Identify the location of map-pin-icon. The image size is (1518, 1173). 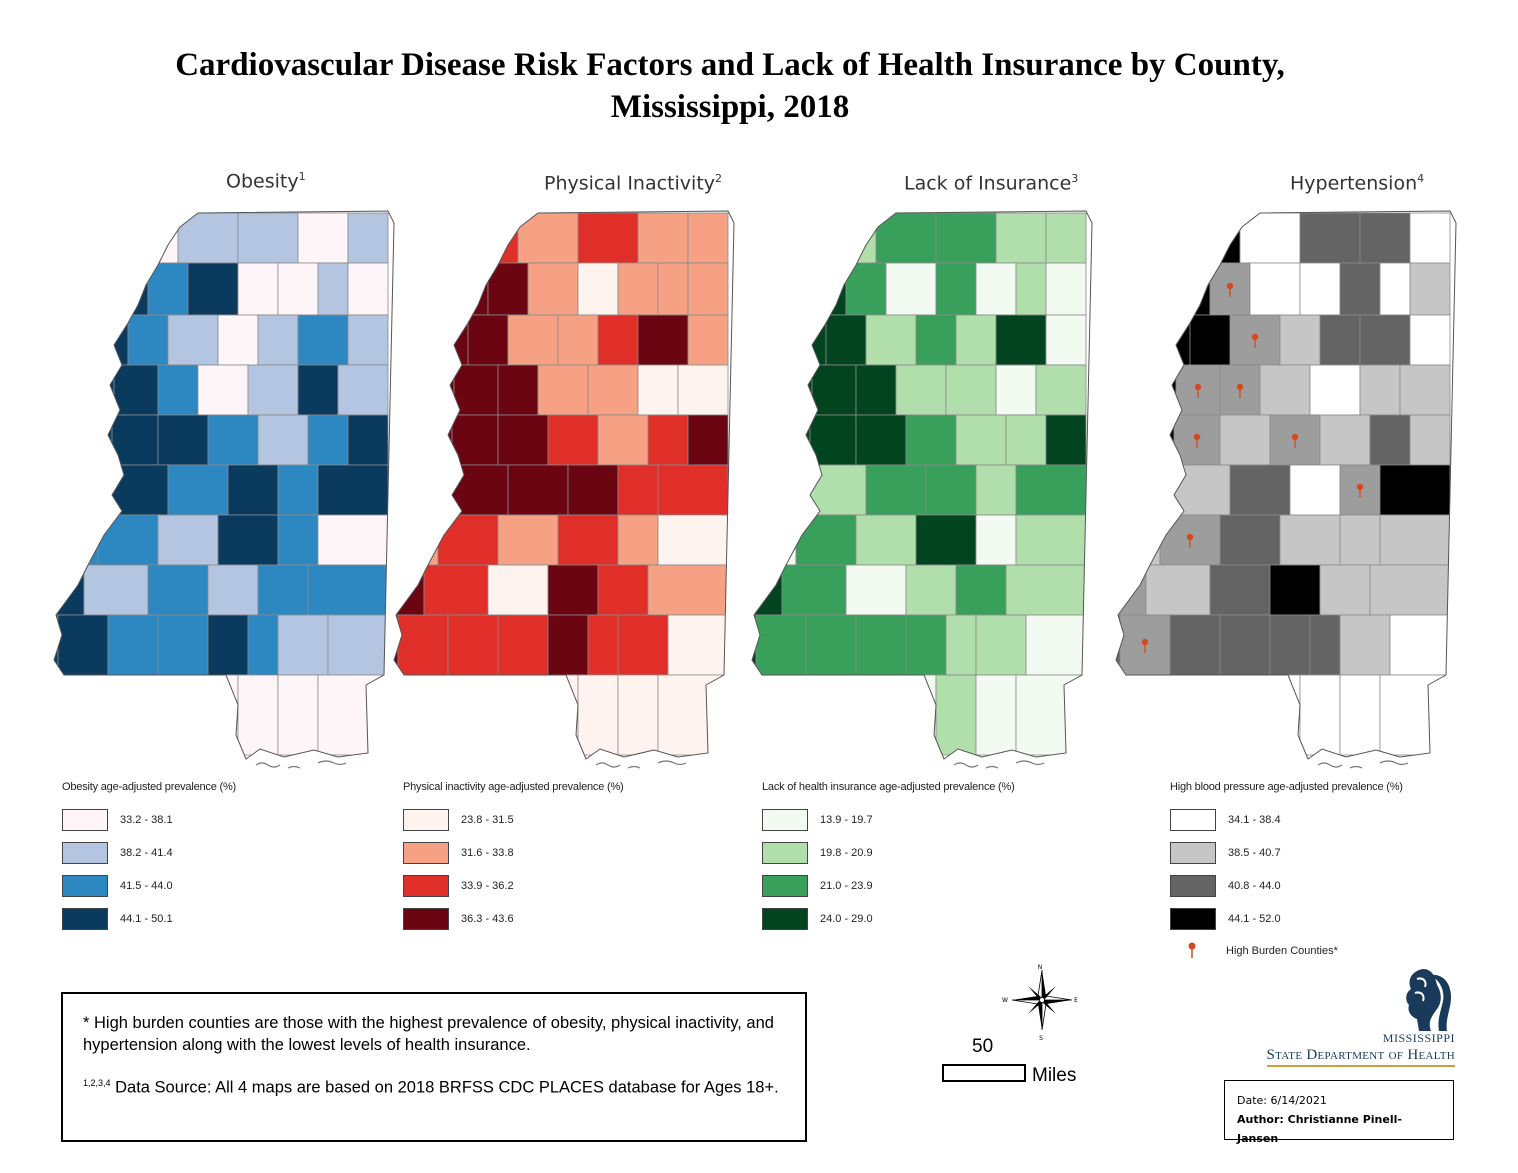
(1192, 950).